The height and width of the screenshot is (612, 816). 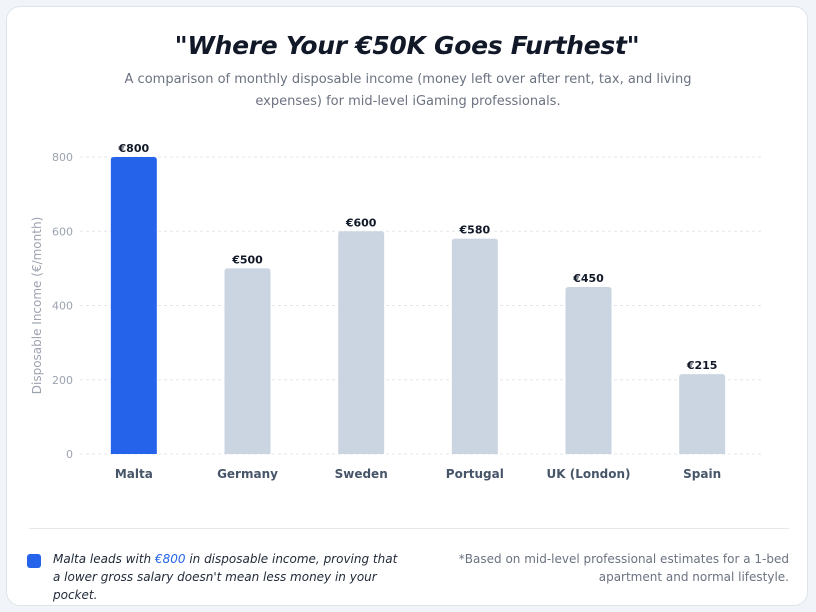 What do you see at coordinates (702, 474) in the screenshot?
I see `x-category-label: Spain` at bounding box center [702, 474].